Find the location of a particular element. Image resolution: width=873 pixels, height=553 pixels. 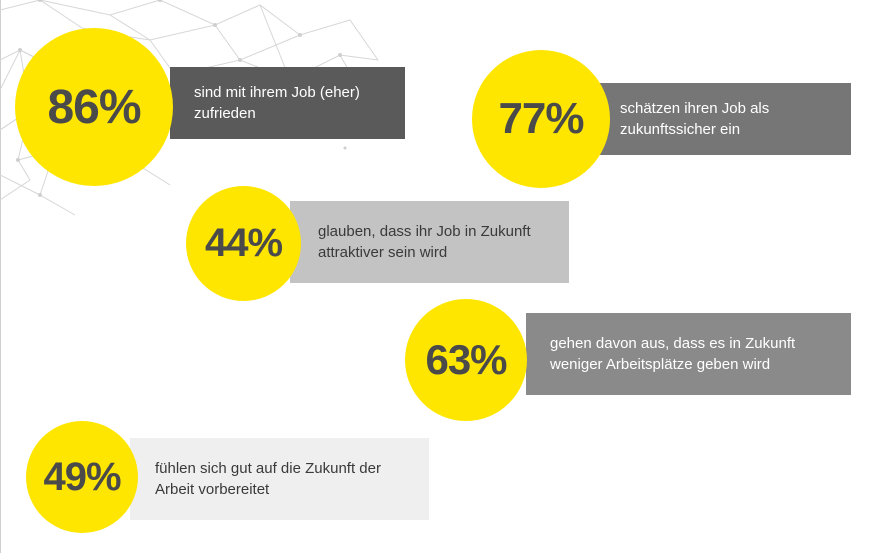

stat-63-value: 63% is located at coordinates (466, 359).